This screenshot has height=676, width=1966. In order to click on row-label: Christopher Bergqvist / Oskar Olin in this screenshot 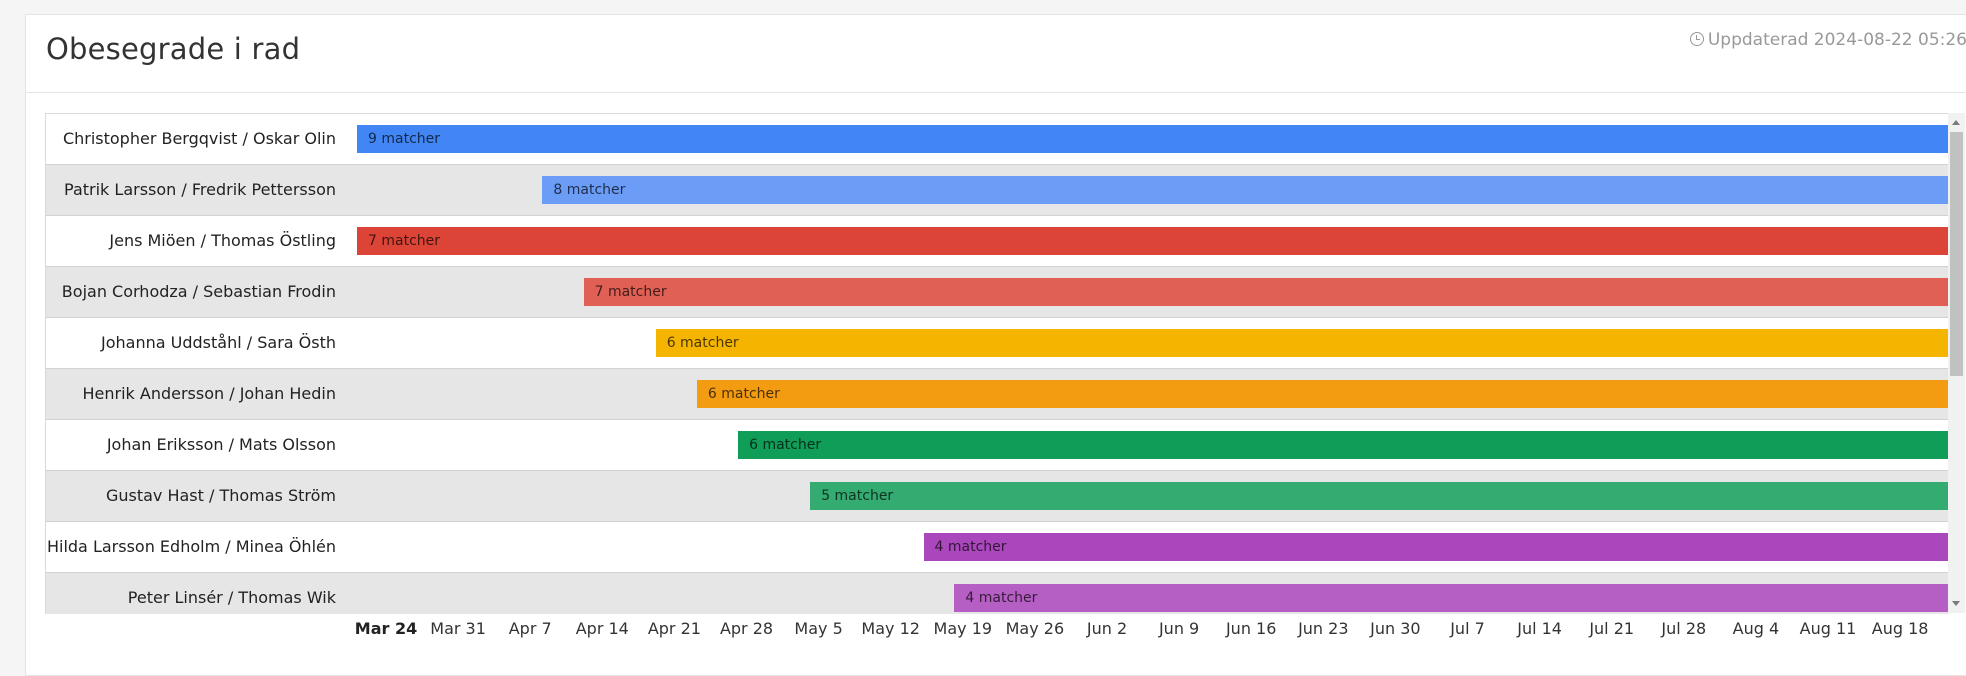, I will do `click(199, 138)`.